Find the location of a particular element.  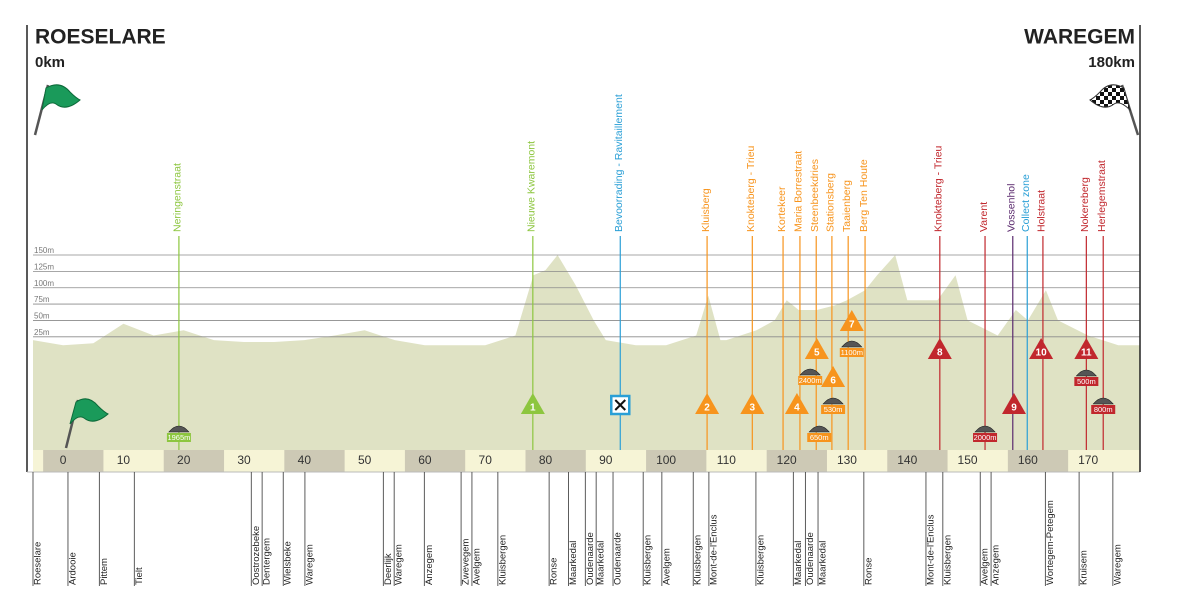

climb-number: 9 is located at coordinates (1014, 408).